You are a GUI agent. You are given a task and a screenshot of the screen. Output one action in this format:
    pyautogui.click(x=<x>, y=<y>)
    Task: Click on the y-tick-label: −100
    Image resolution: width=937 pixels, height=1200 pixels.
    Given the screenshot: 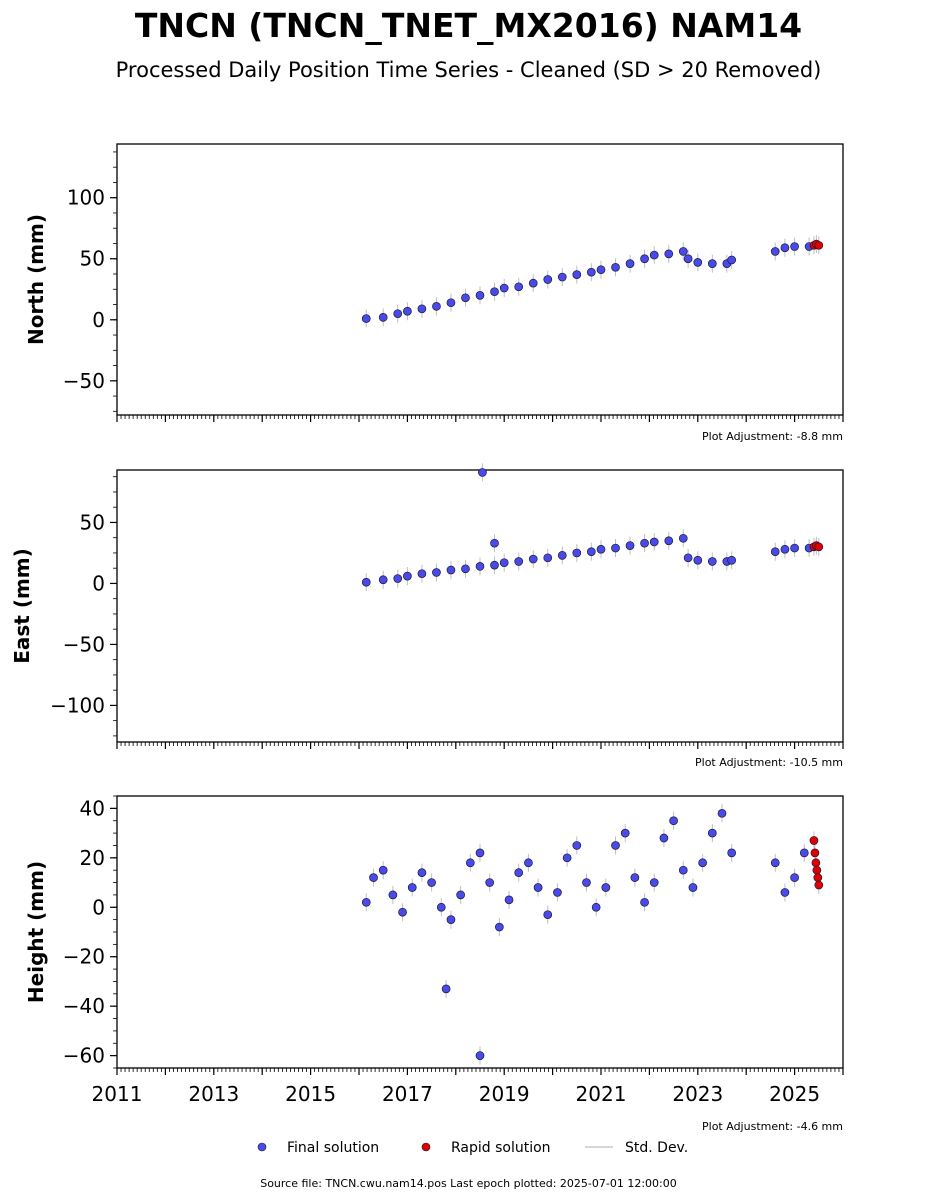 What is the action you would take?
    pyautogui.click(x=77, y=705)
    